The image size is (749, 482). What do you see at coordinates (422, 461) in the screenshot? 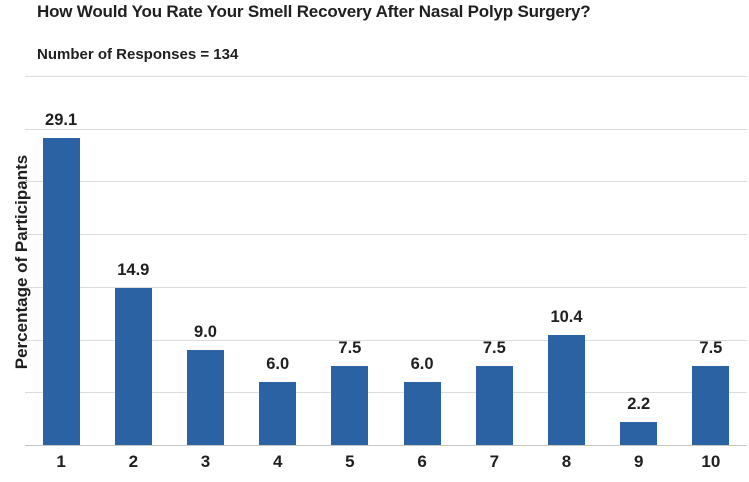
I see `x-tick-label-6: 6` at bounding box center [422, 461].